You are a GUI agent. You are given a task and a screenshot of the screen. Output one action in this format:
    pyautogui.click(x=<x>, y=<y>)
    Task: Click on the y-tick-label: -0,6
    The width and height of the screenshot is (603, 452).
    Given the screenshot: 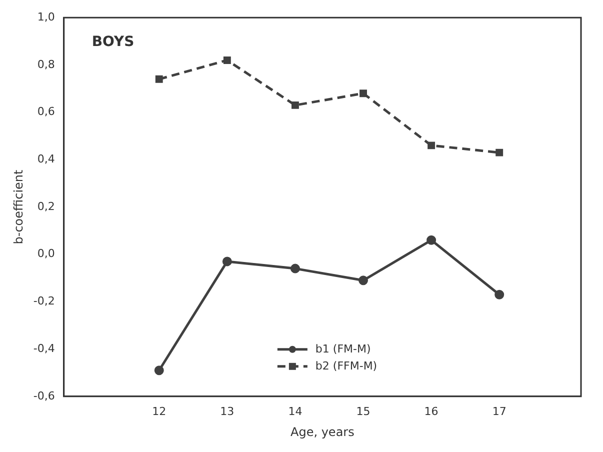 What is the action you would take?
    pyautogui.click(x=44, y=395)
    